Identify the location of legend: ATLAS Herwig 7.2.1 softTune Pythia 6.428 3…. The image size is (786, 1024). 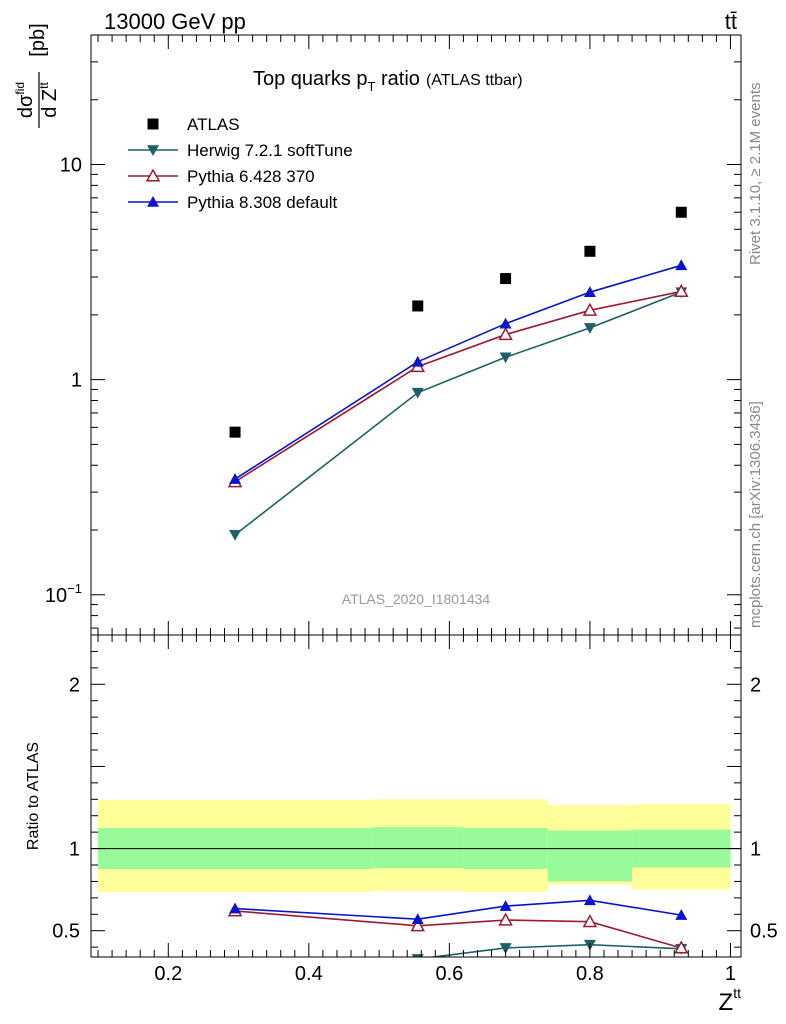
(240, 163).